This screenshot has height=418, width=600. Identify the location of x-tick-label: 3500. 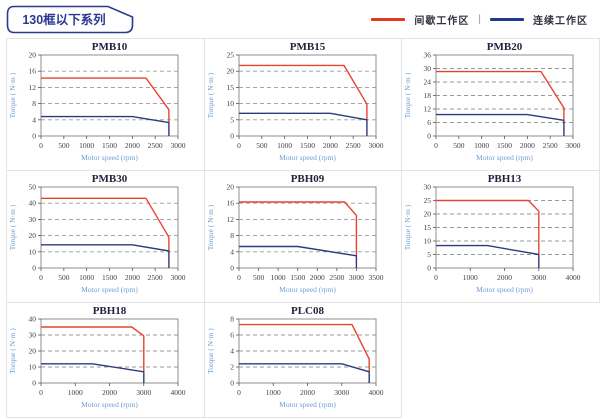
(375, 277).